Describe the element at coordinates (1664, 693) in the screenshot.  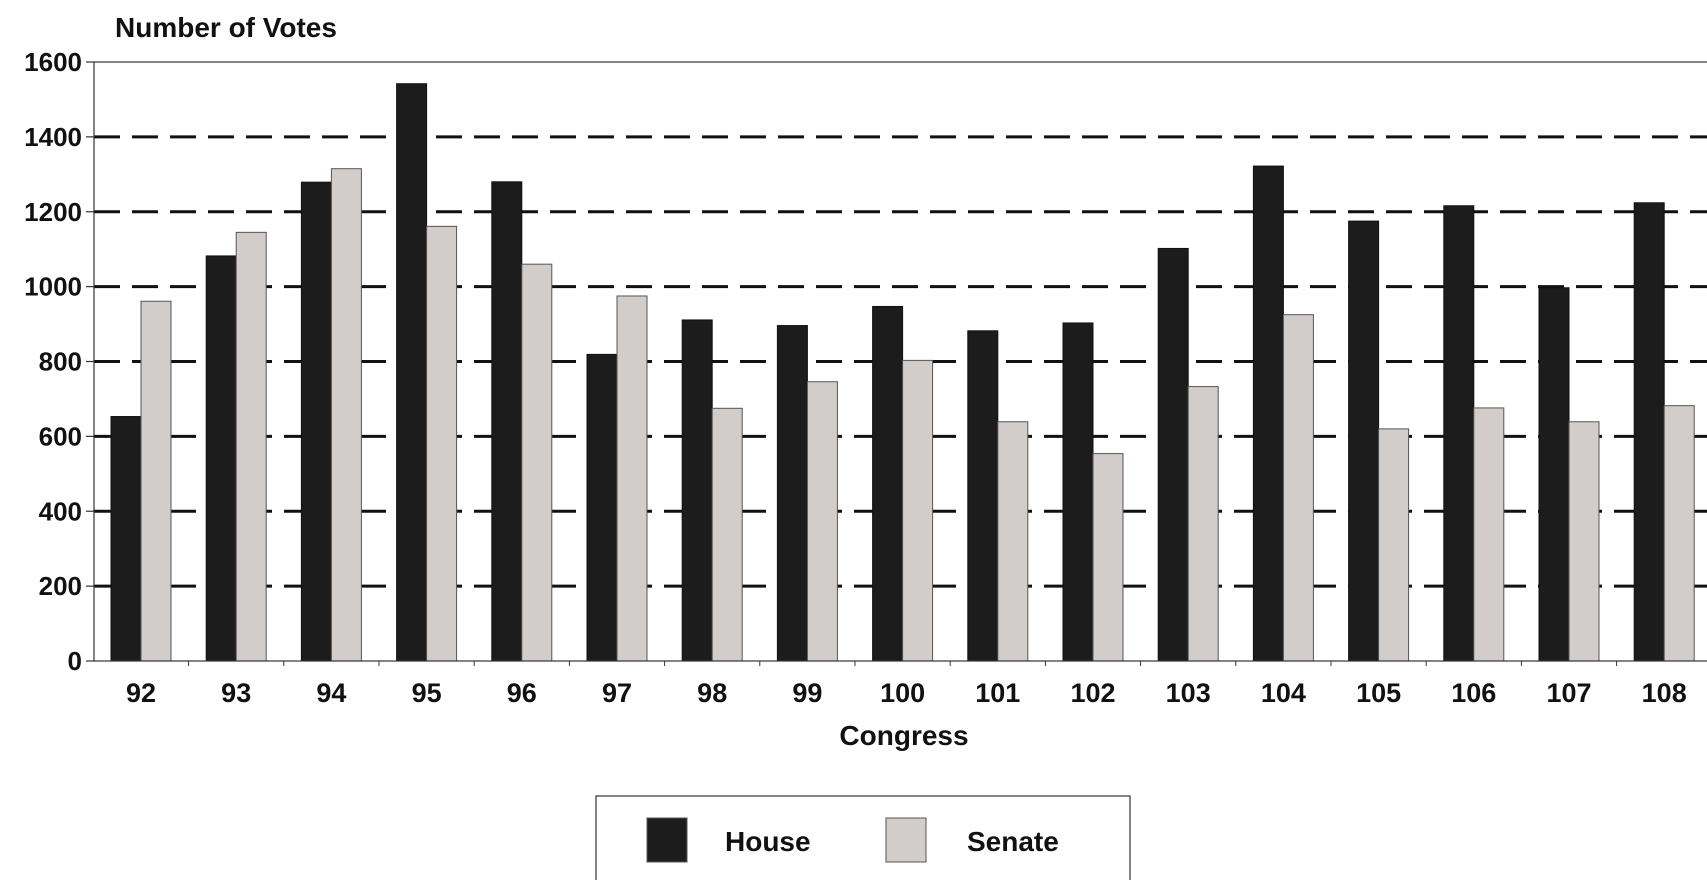
I see `x-tick-label: 108` at that location.